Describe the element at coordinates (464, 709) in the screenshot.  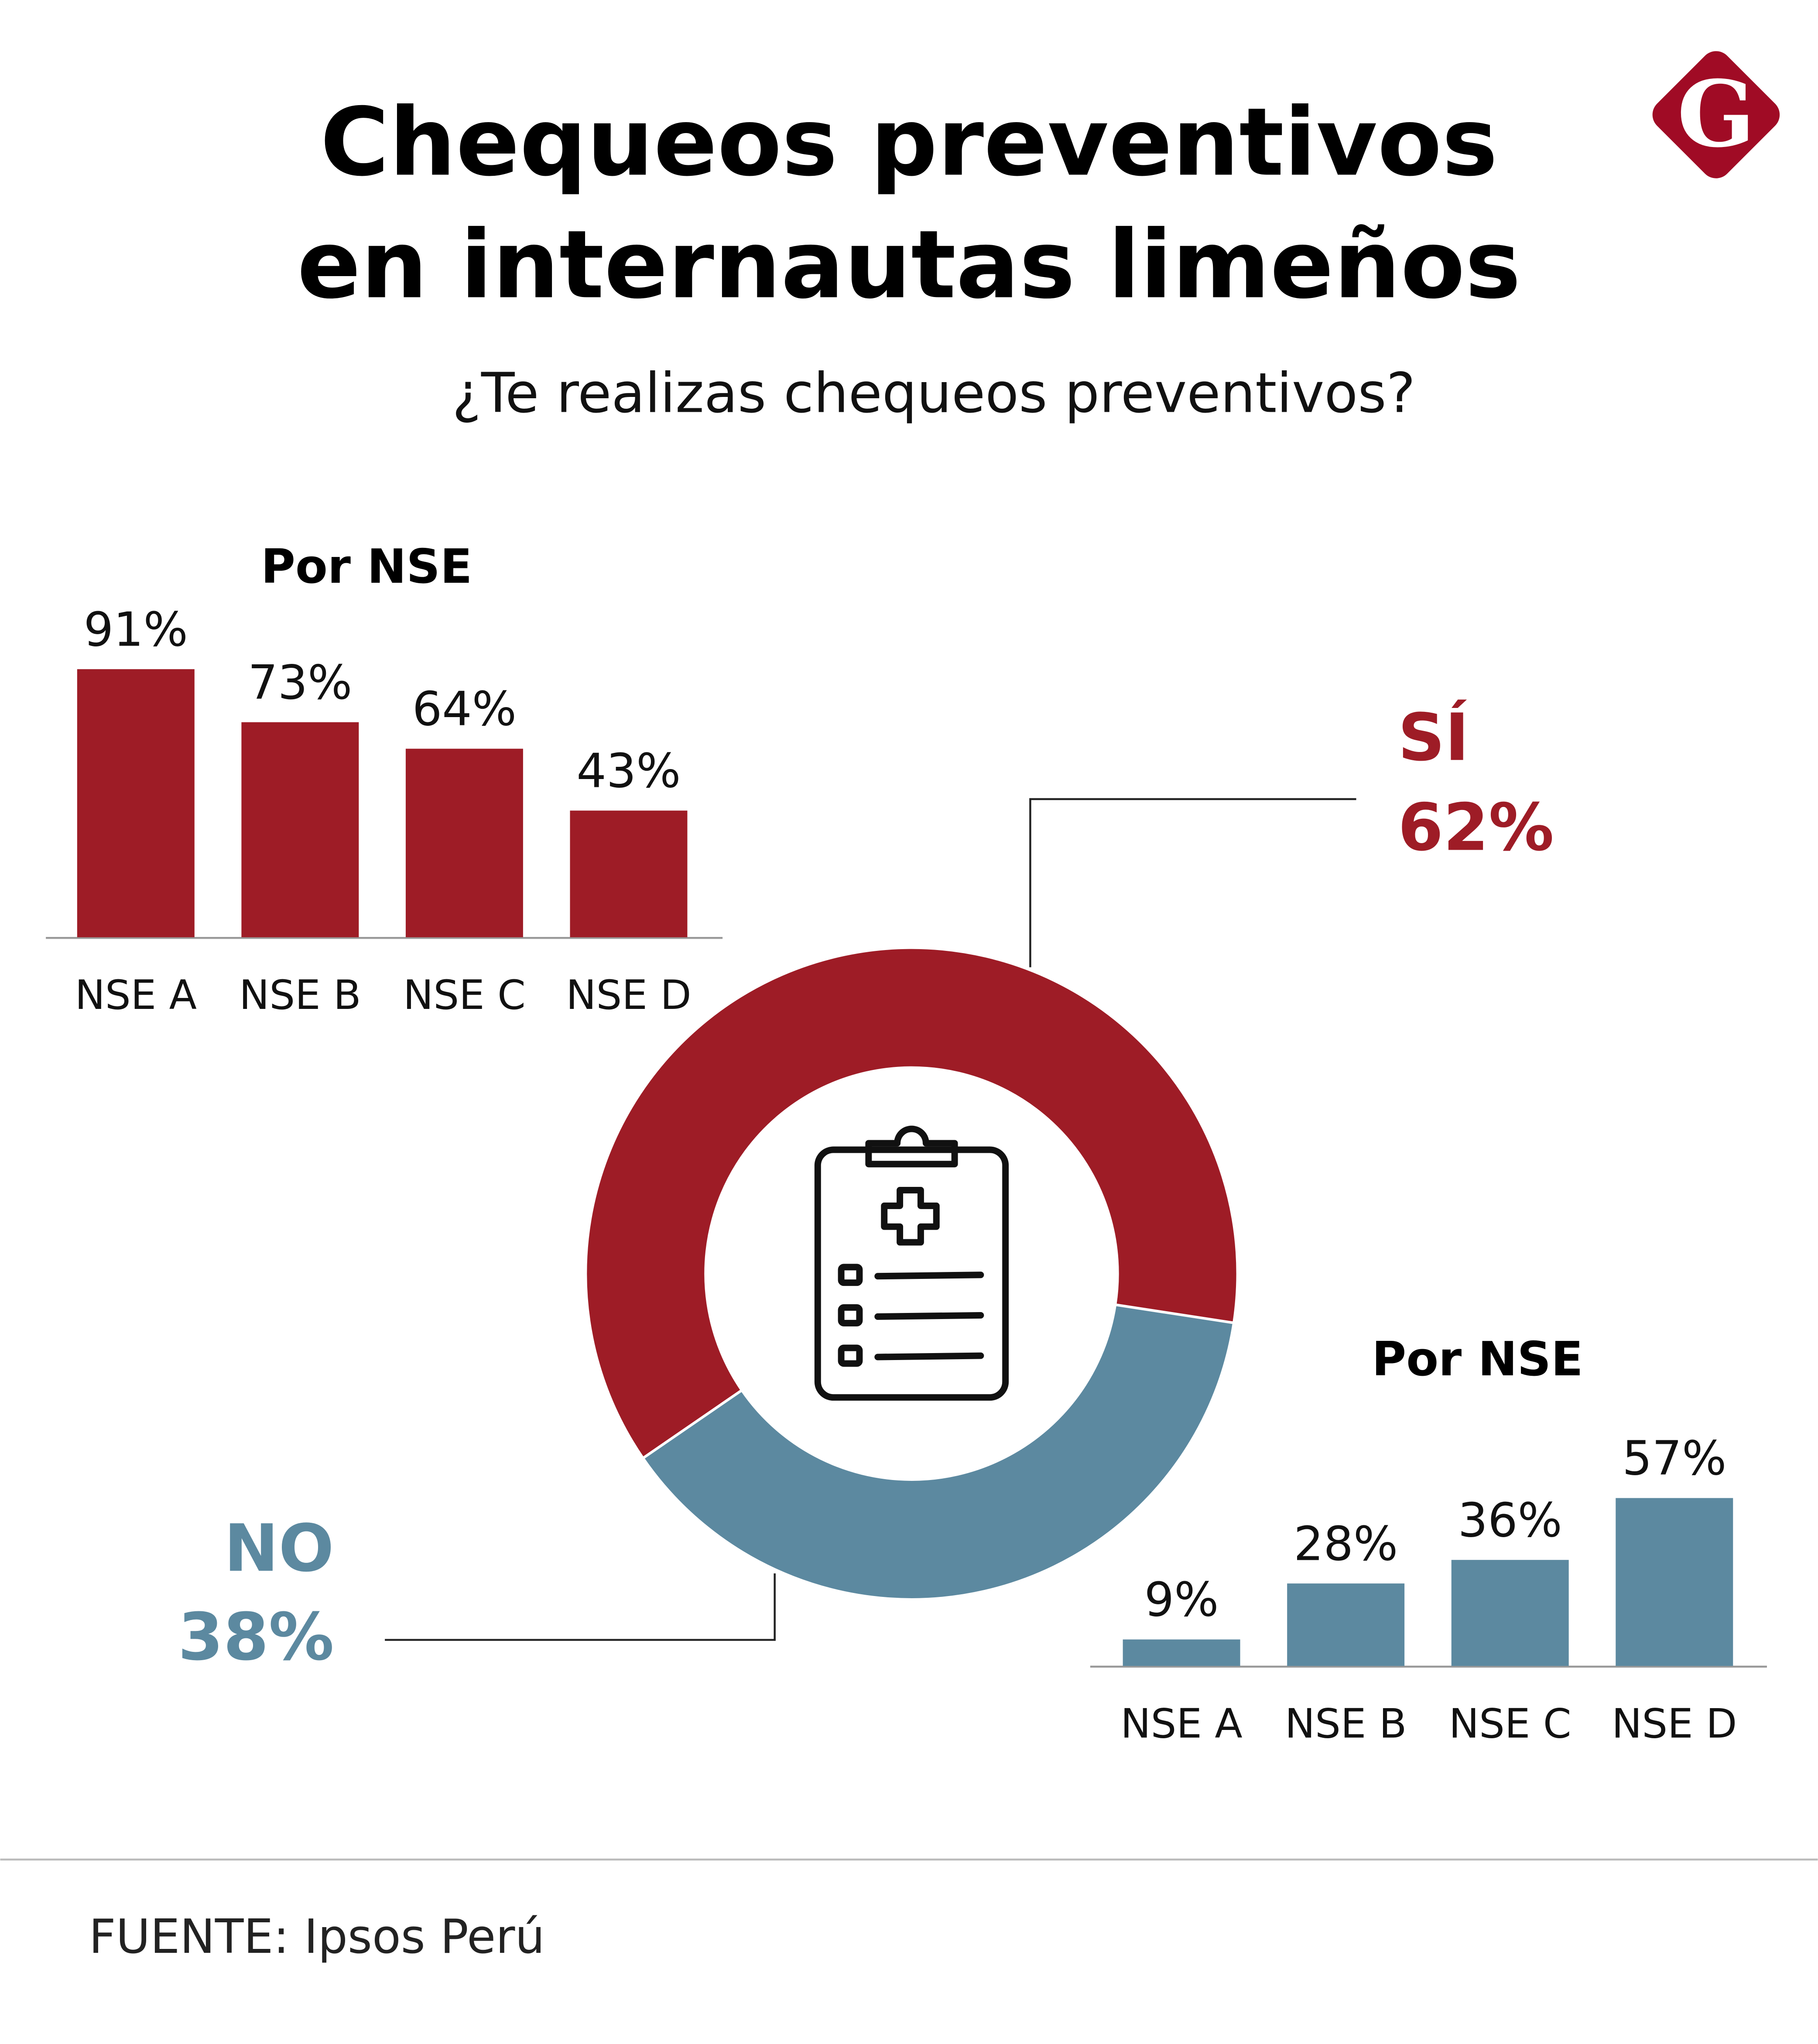
I see `bar-value-label: 64%` at that location.